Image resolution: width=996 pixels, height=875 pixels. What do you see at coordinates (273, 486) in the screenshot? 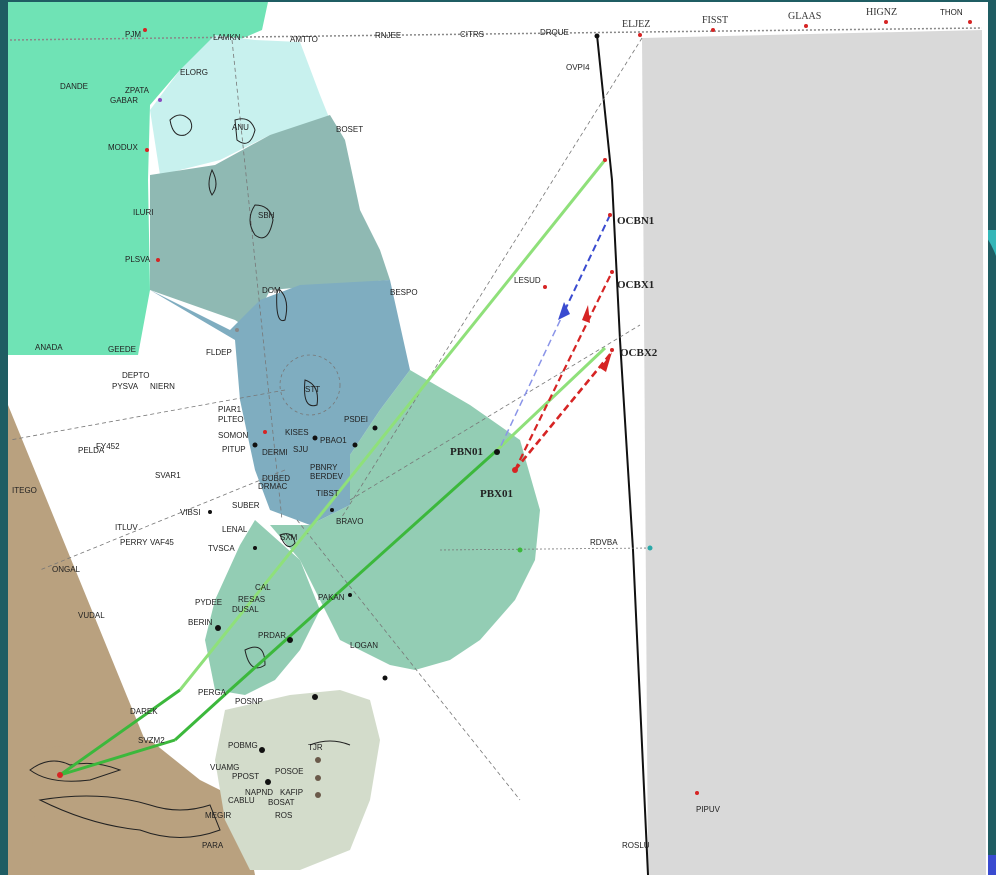
I see `label-drmac: DRMAC` at bounding box center [273, 486].